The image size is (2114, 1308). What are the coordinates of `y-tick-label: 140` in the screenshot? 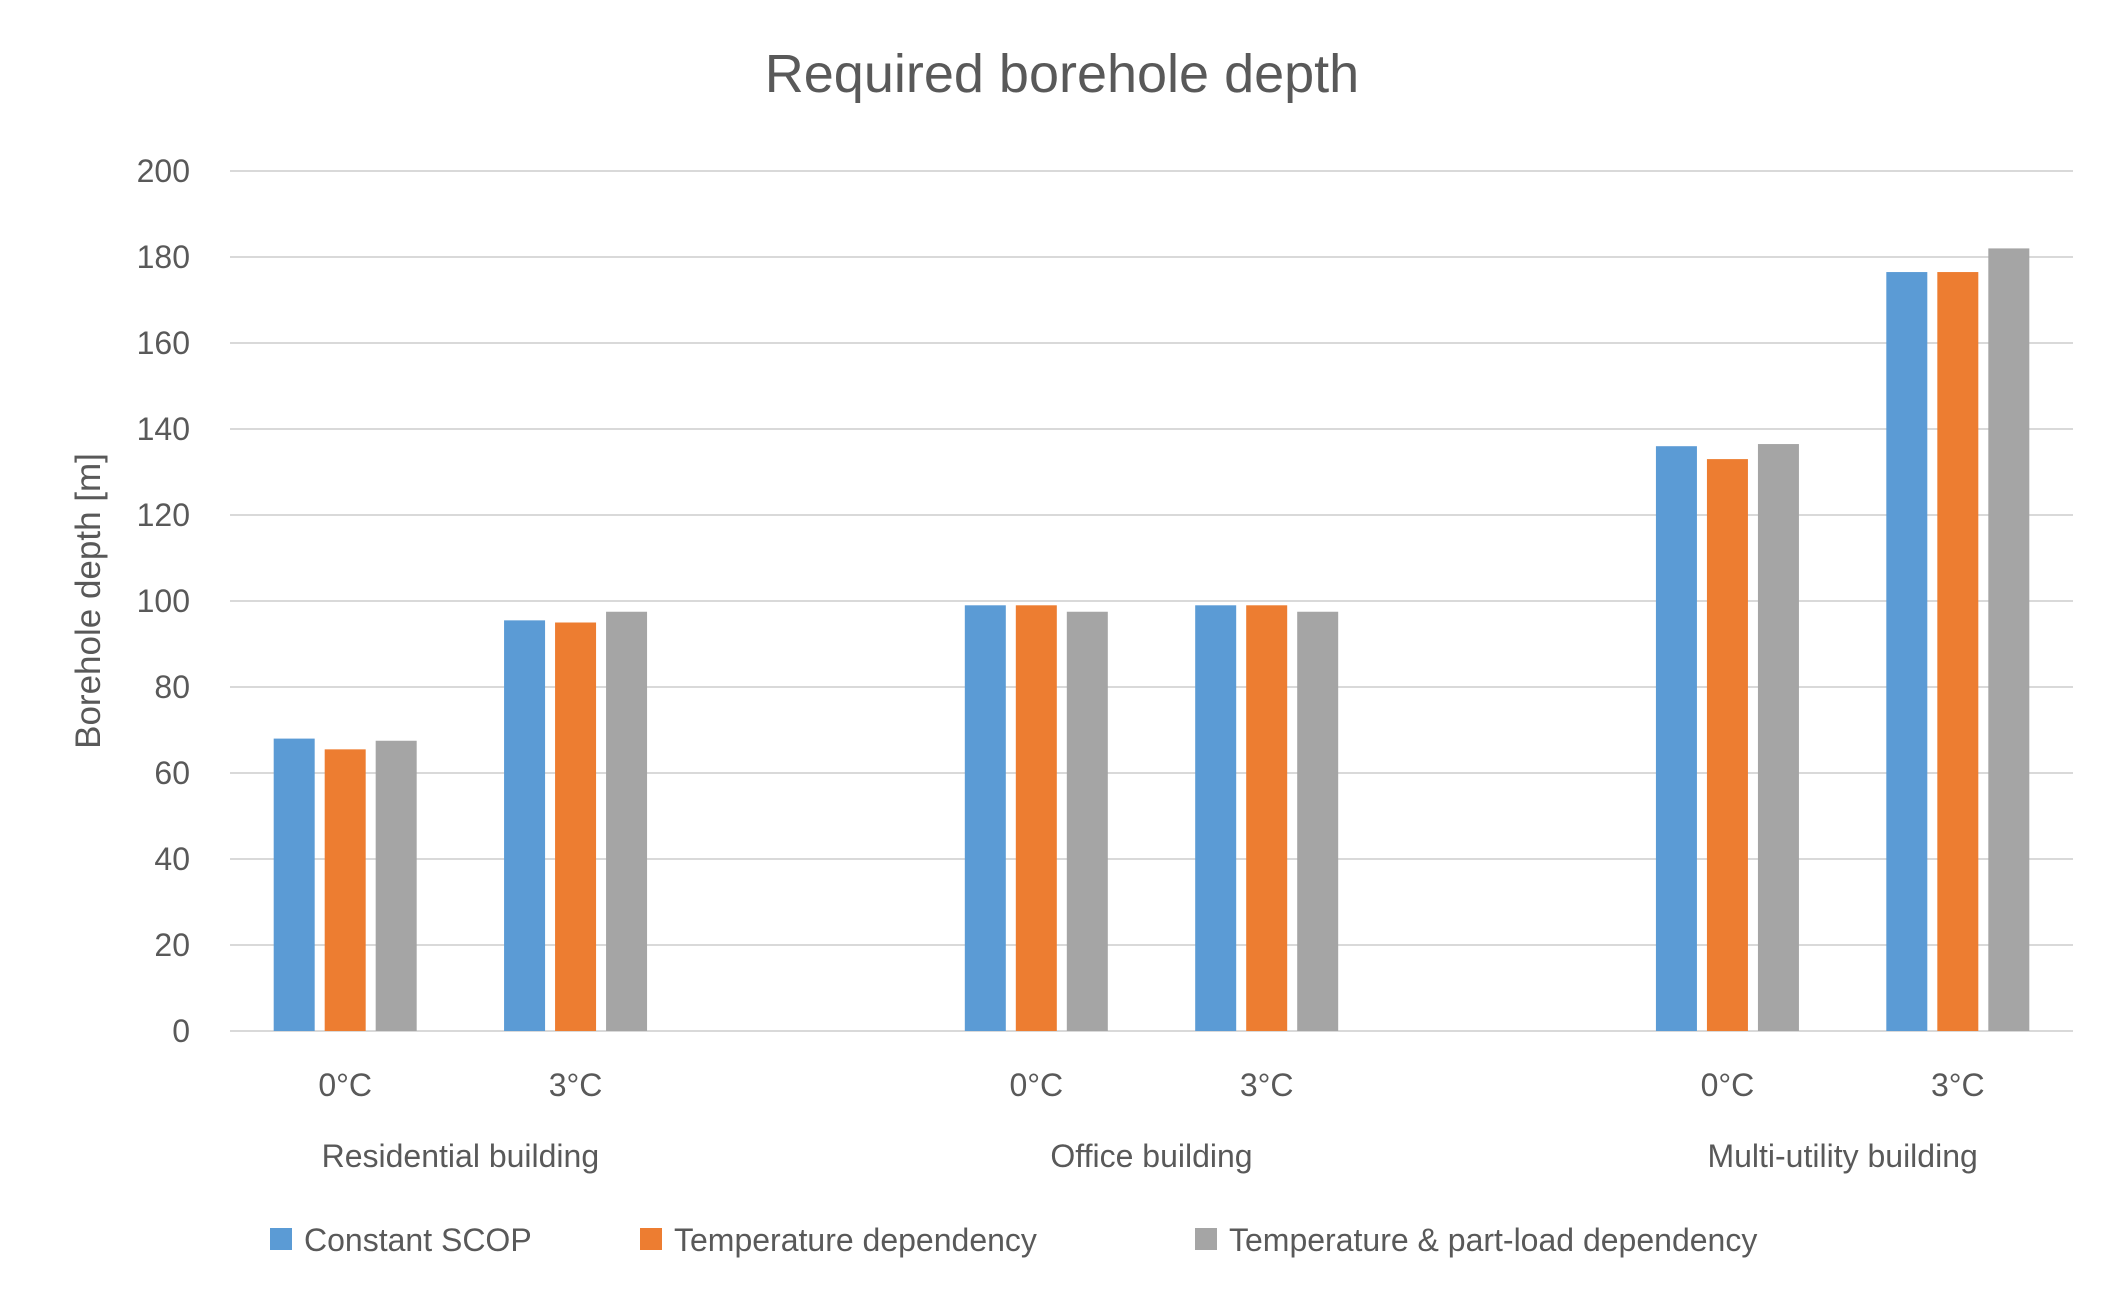 It's located at (163, 429).